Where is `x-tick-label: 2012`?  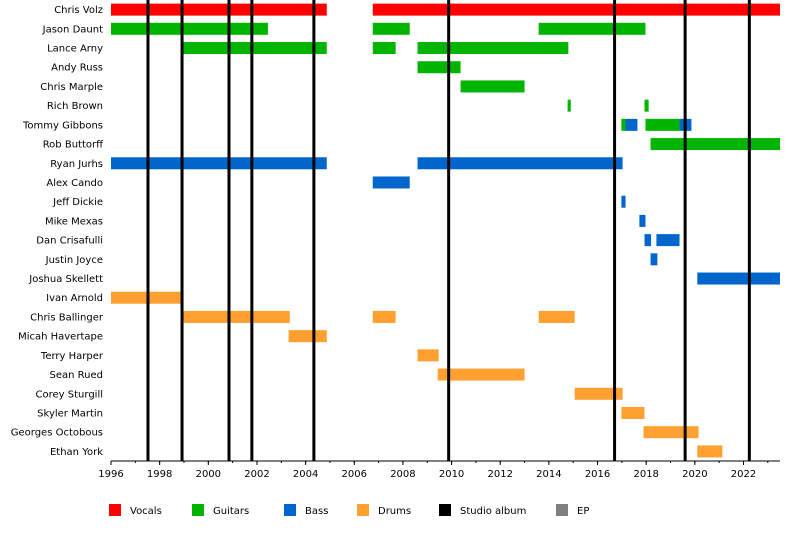 x-tick-label: 2012 is located at coordinates (500, 474).